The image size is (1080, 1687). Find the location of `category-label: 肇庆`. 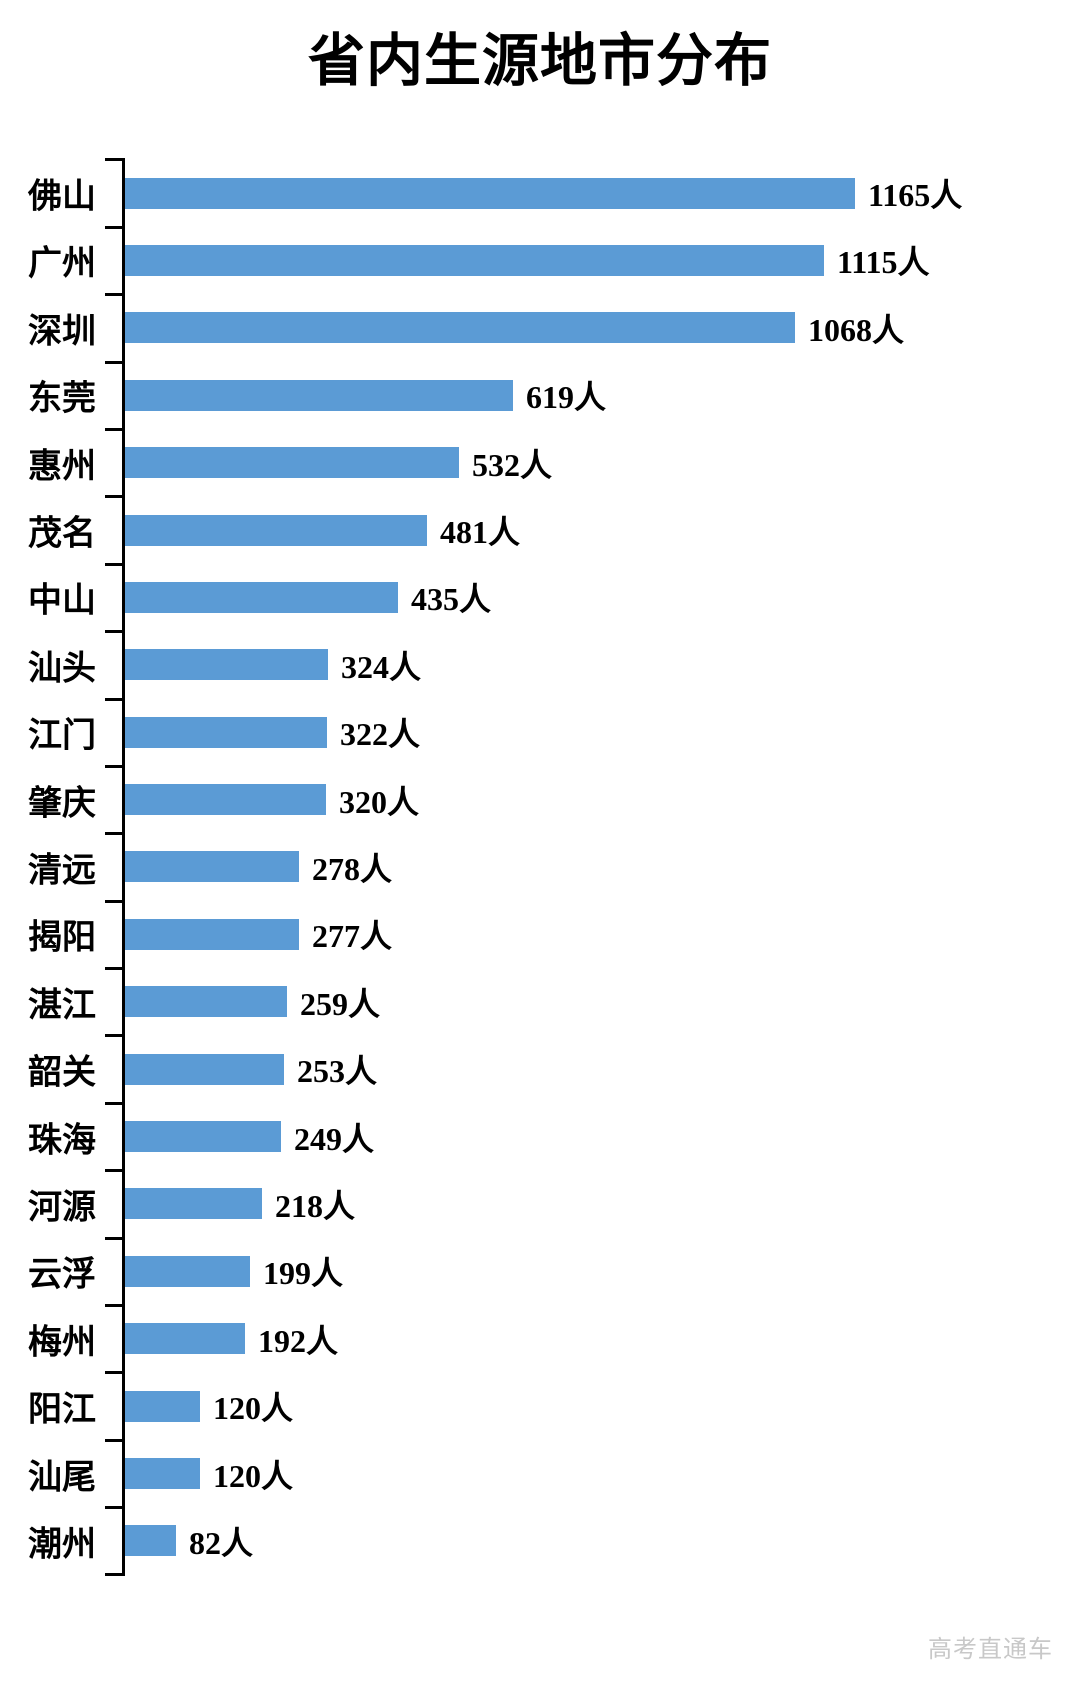

category-label: 肇庆 is located at coordinates (62, 804).